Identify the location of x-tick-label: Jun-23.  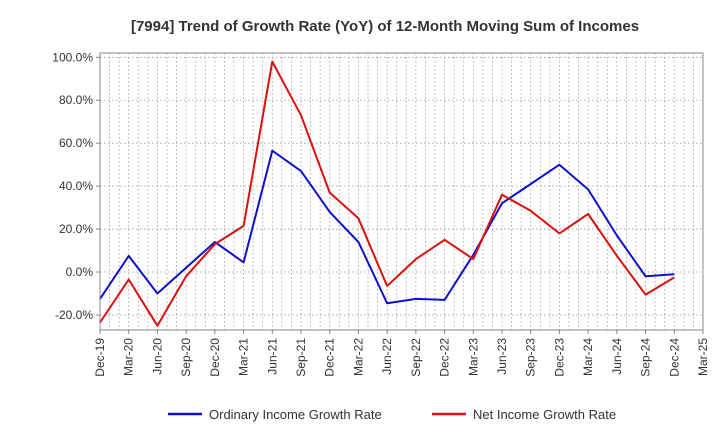
(502, 356).